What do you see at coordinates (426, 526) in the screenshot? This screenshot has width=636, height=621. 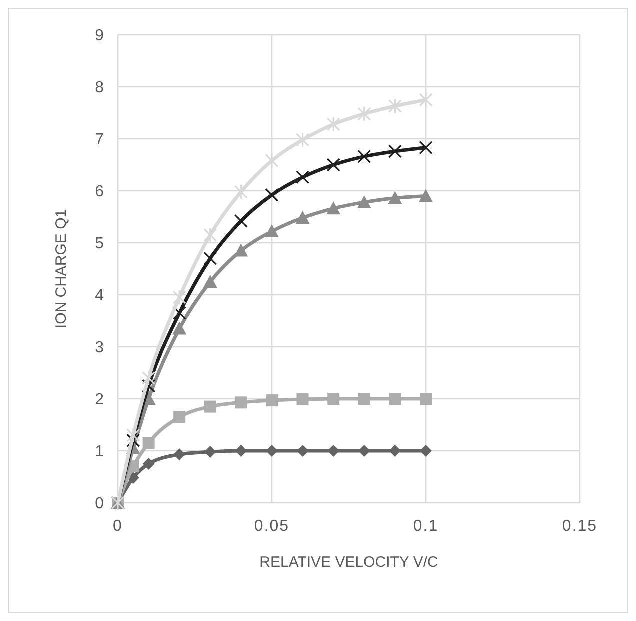 I see `x-tick-label: 0.1` at bounding box center [426, 526].